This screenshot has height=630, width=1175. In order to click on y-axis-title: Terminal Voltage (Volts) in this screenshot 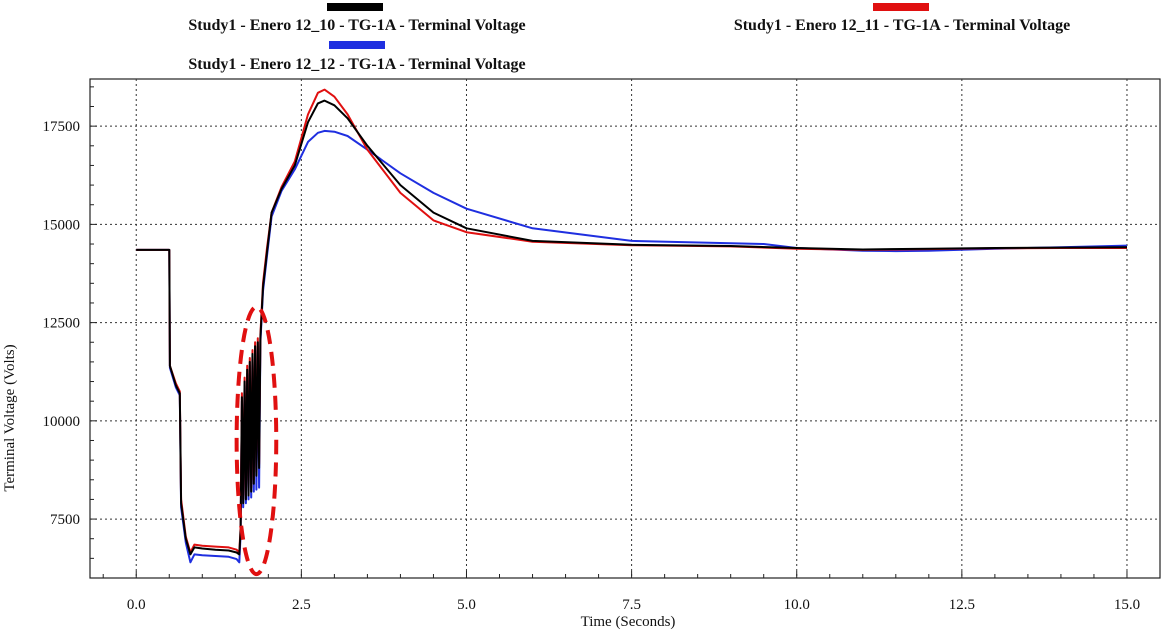, I will do `click(10, 417)`.